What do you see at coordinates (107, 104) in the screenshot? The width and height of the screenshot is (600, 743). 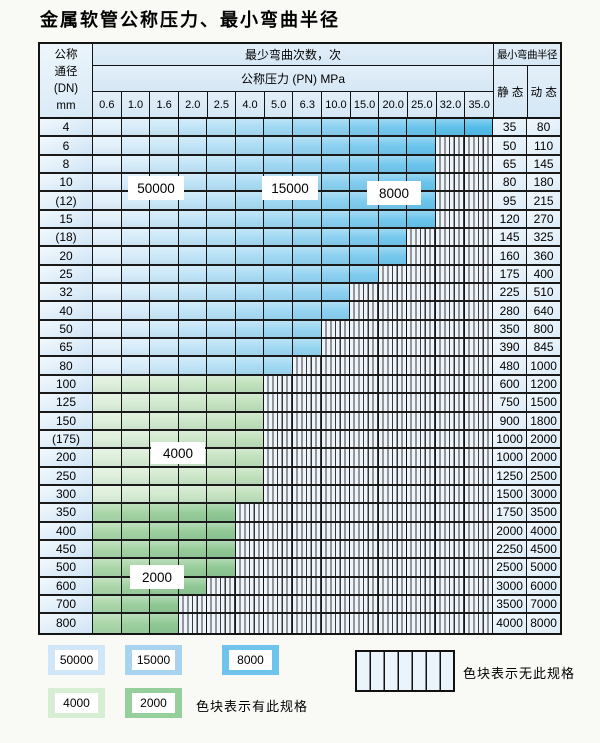 I see `pressure-col-header: 0.6` at bounding box center [107, 104].